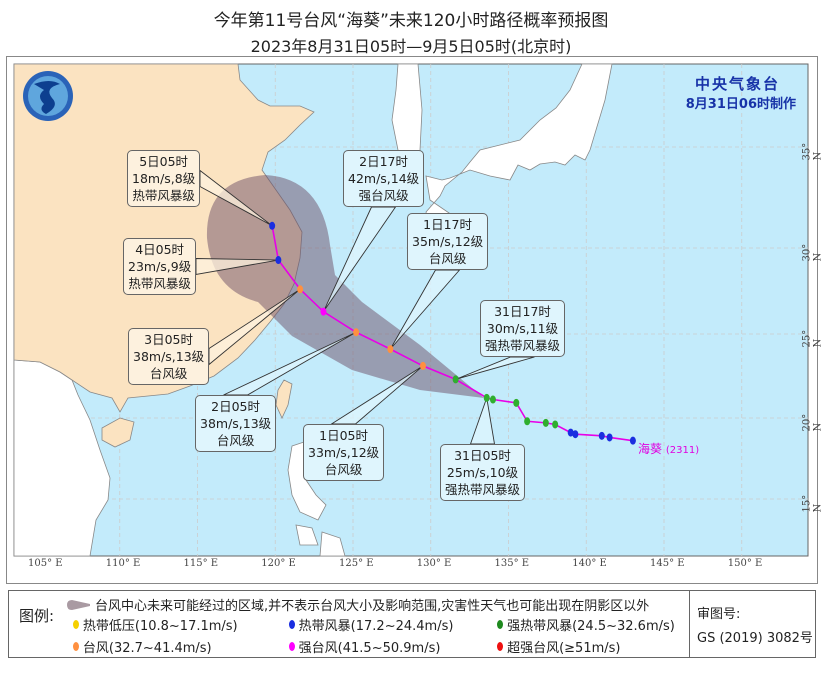 This screenshot has height=674, width=822. I want to click on legend-item: 强热带风暴(24.5~32.6m/s), so click(586, 624).